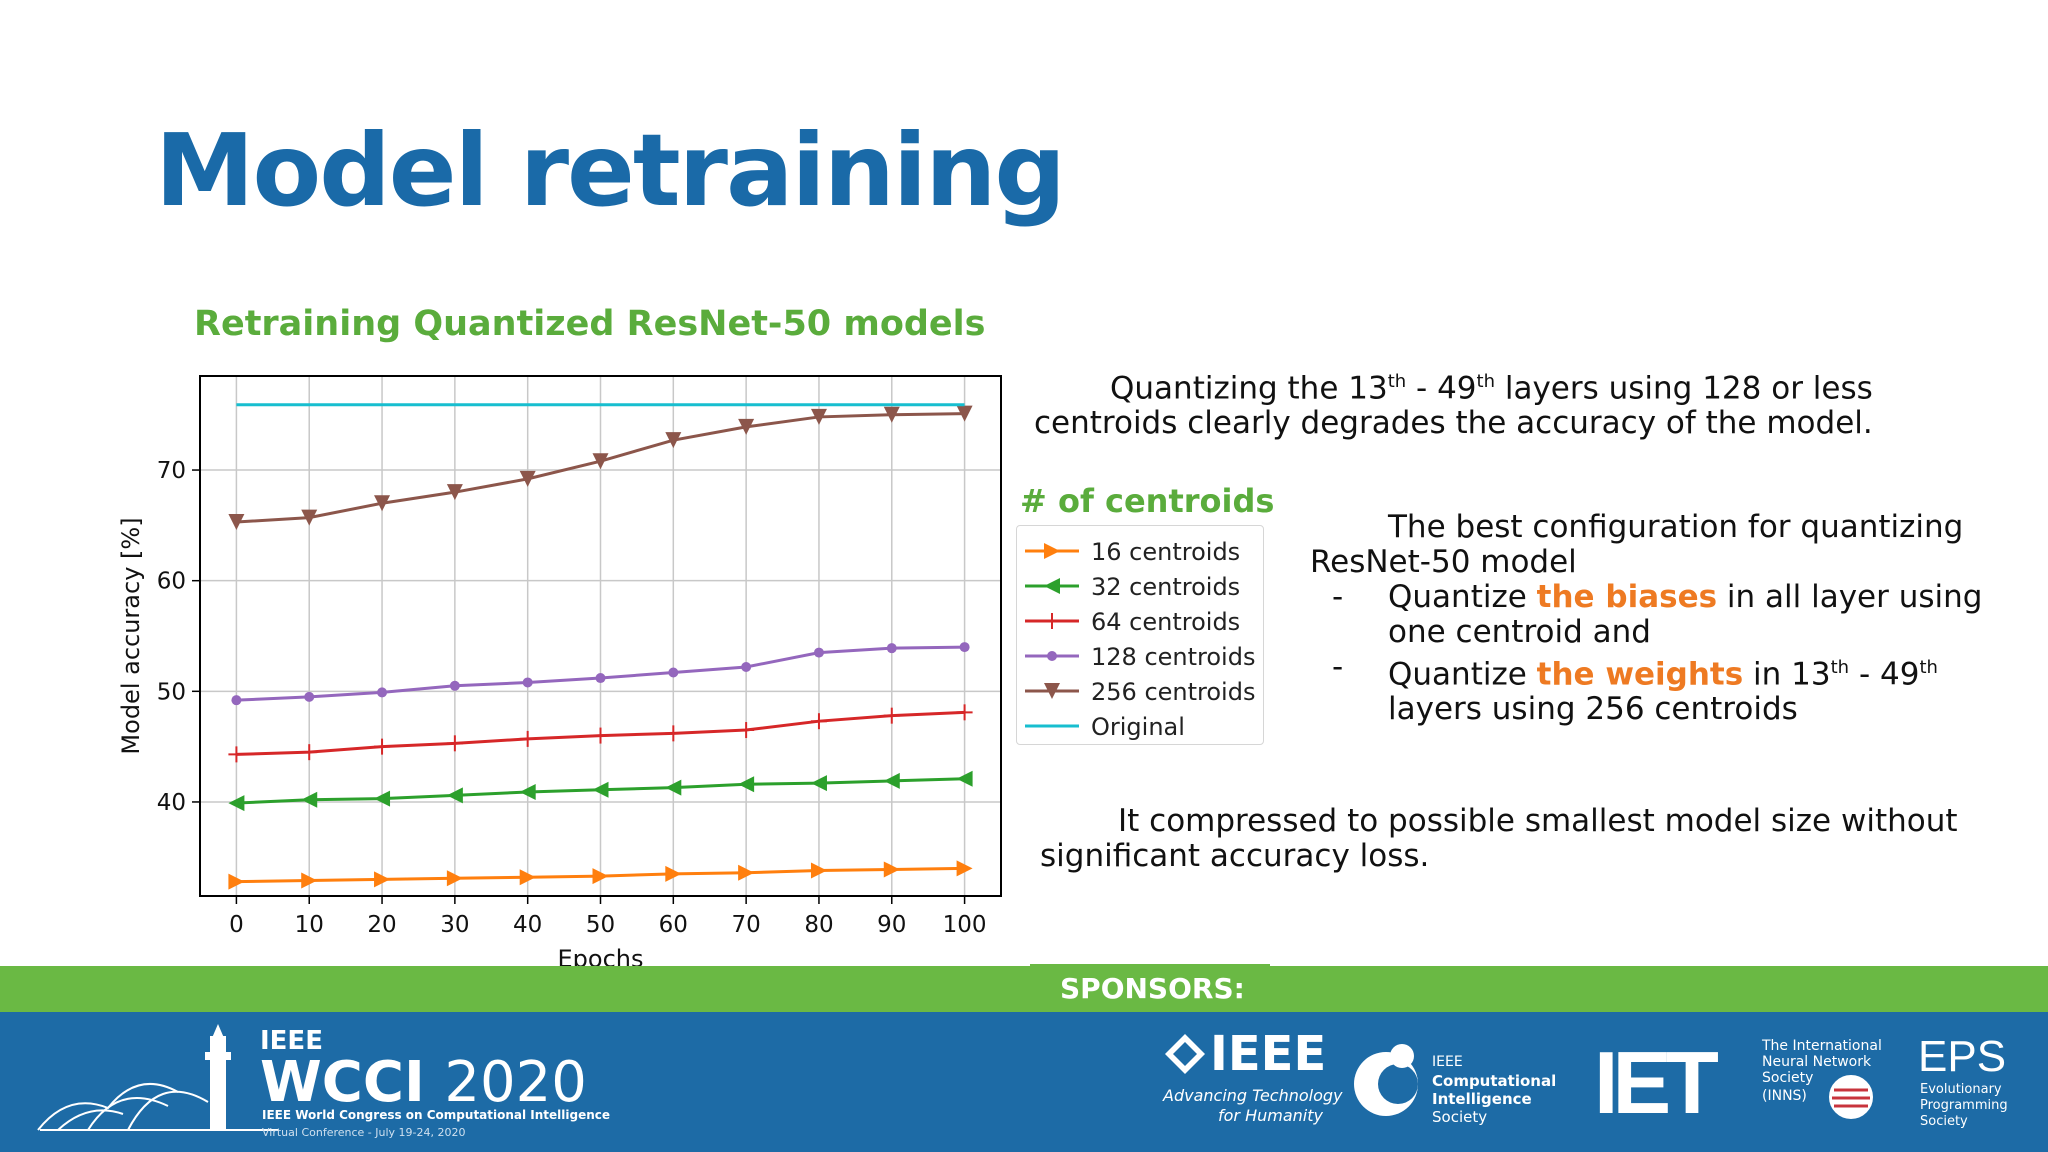 The height and width of the screenshot is (1152, 2048). Describe the element at coordinates (891, 925) in the screenshot. I see `x-tick-label: 90` at that location.